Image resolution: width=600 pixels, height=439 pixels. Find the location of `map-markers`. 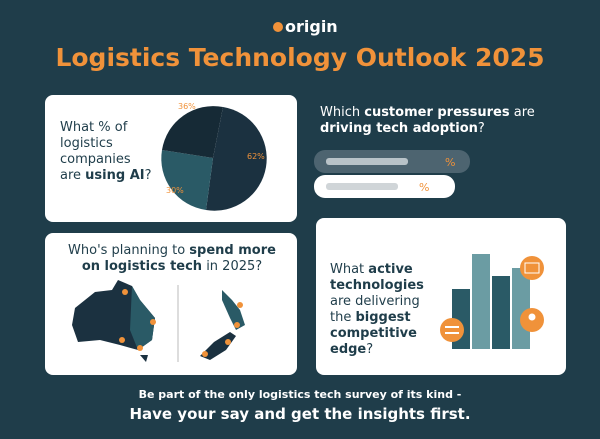

map-markers is located at coordinates (181, 323).